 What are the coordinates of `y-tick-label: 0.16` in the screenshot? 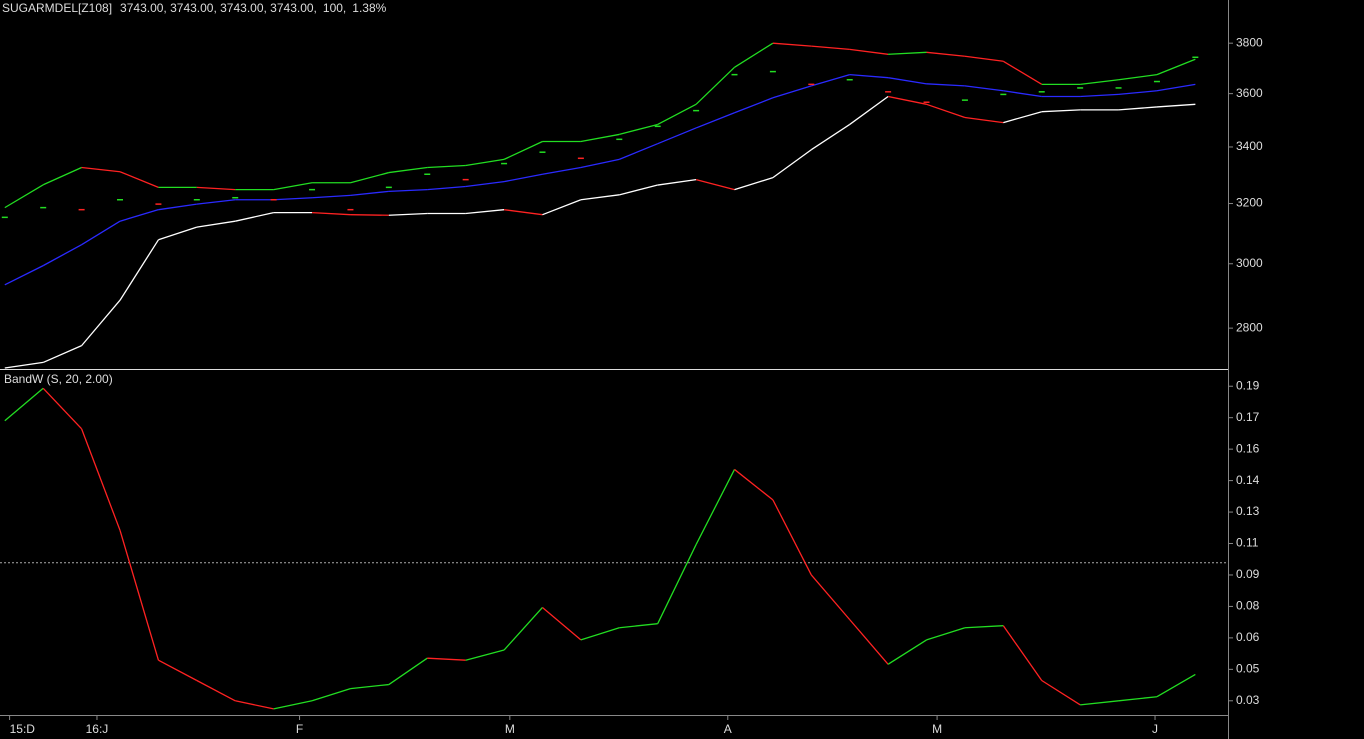 It's located at (1248, 448).